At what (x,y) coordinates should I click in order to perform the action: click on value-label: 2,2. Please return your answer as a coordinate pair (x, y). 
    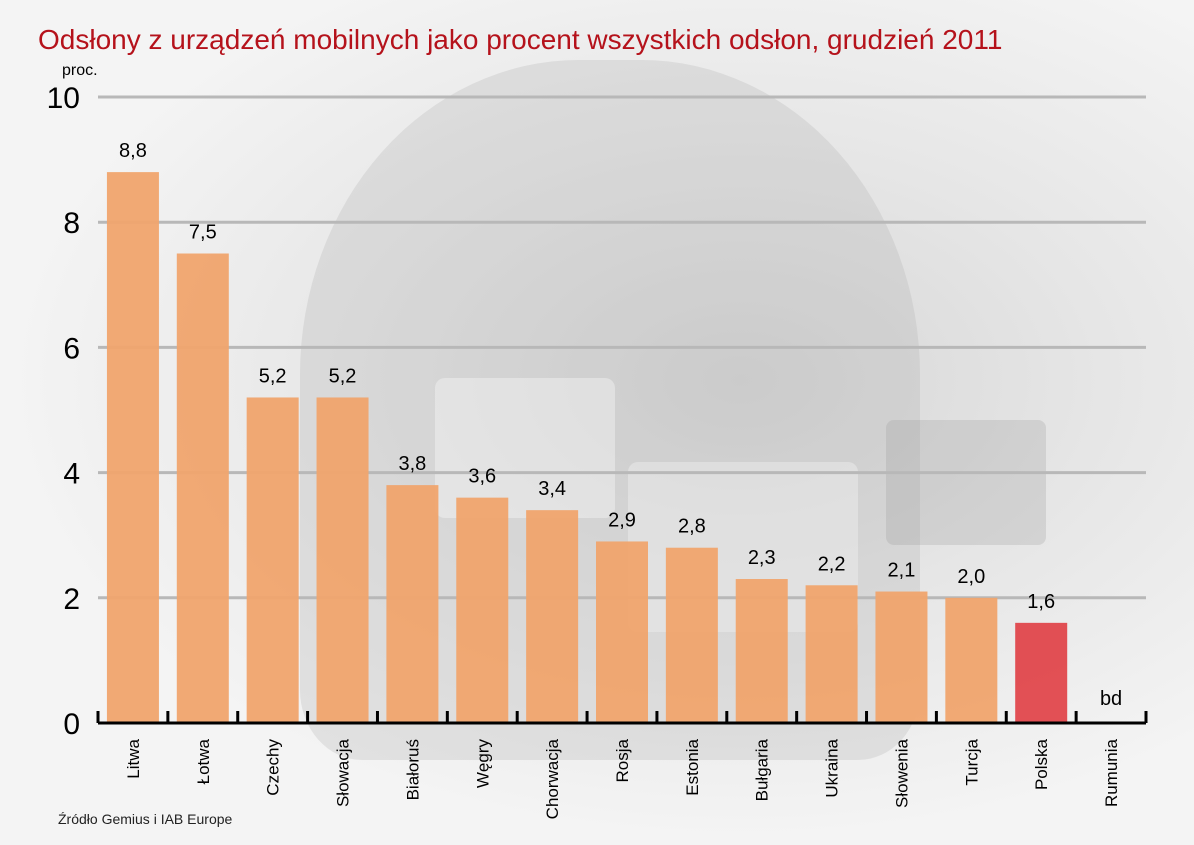
    Looking at the image, I should click on (832, 564).